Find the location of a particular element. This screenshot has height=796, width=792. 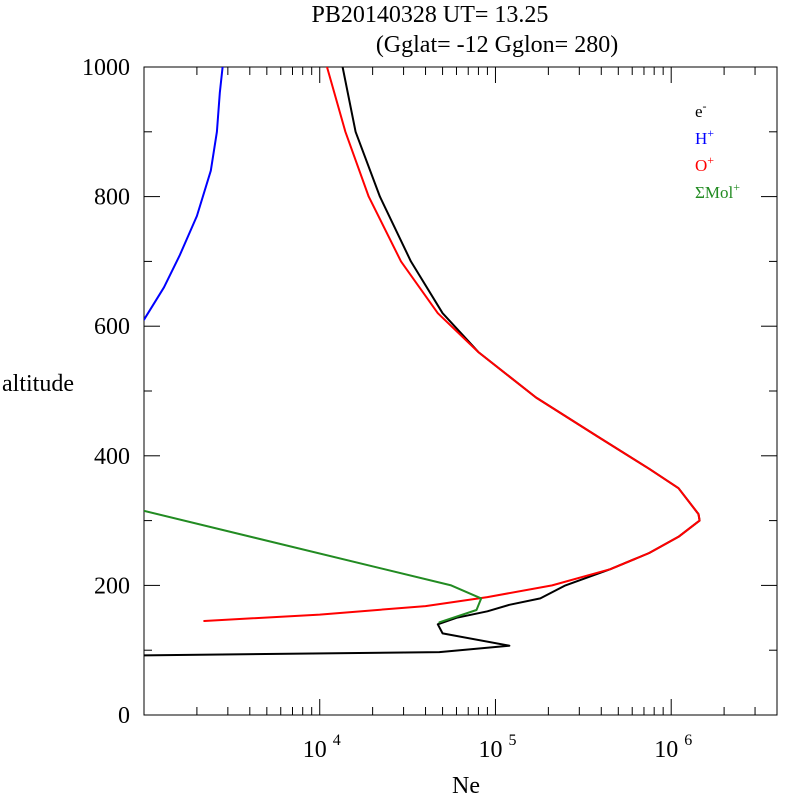

y-tick-label: 800 is located at coordinates (112, 198).